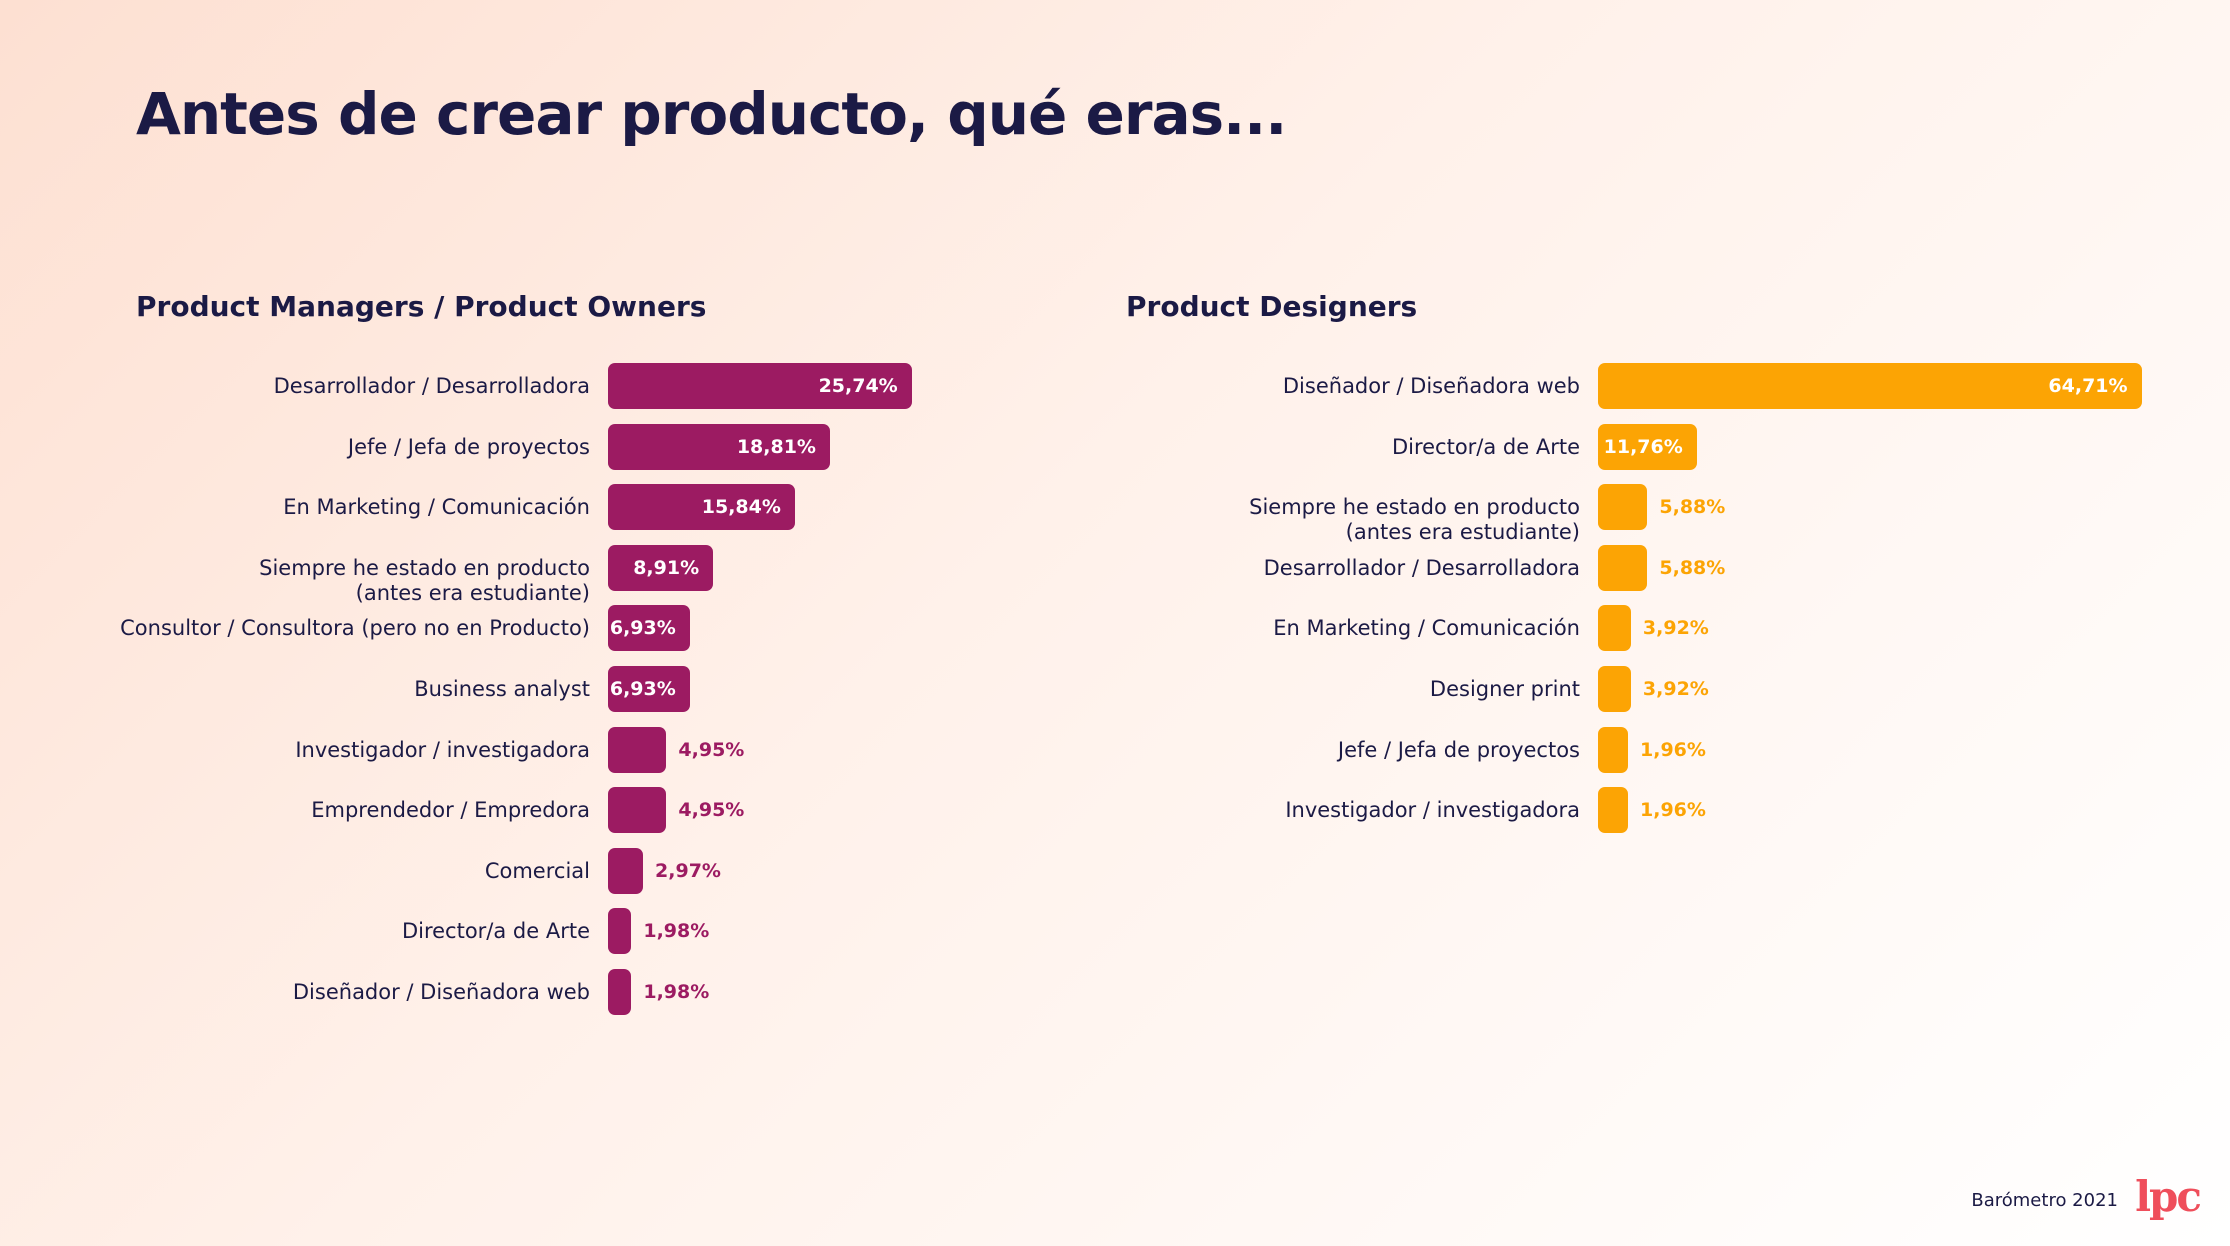 This screenshot has height=1246, width=2230. Describe the element at coordinates (642, 628) in the screenshot. I see `pm-value-label-4: 6,93%` at that location.